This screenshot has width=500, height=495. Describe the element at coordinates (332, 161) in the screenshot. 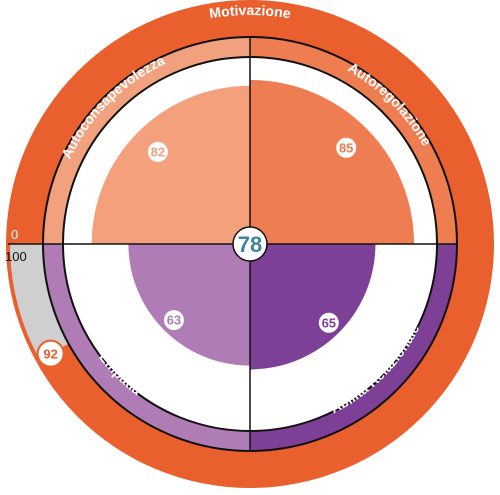

I see `value-sector-autoregolazione` at that location.